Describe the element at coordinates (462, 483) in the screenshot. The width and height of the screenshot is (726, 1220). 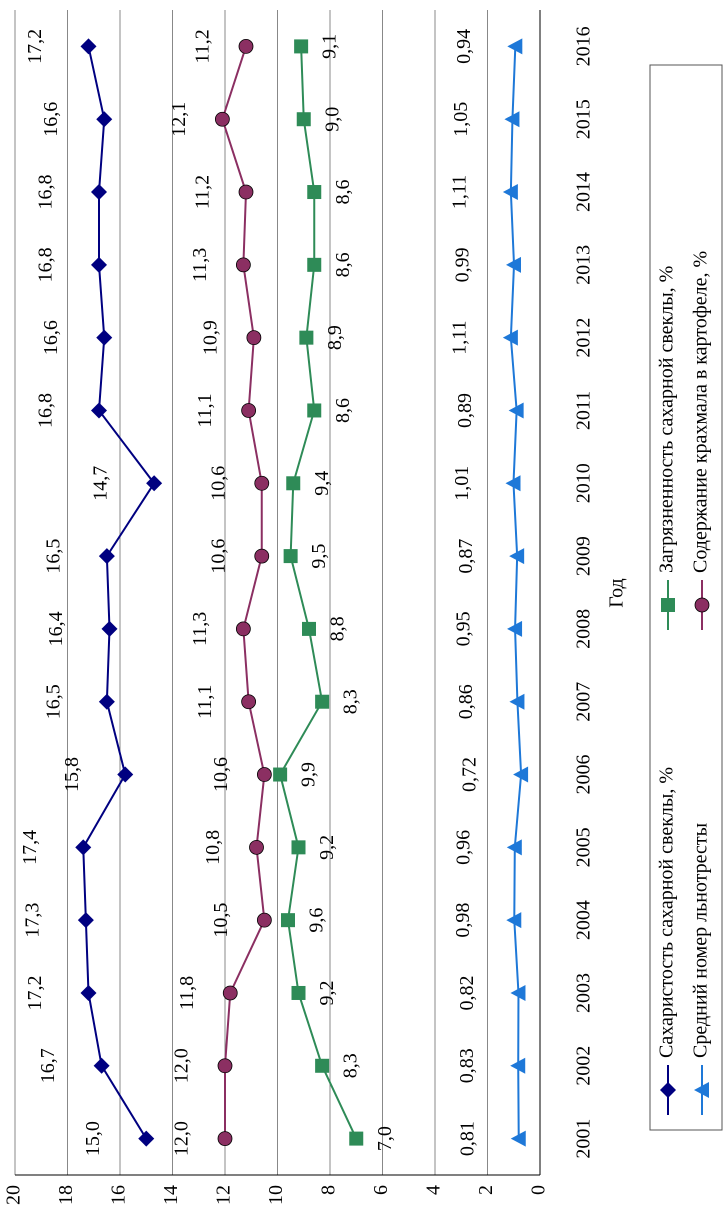
I see `data-label: 1,01` at that location.